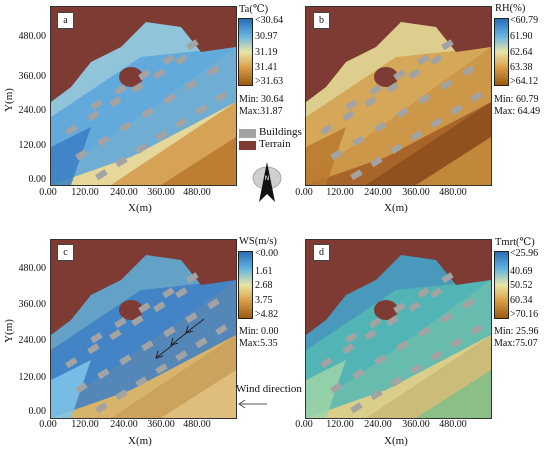  I want to click on panel-a-map-graphic, so click(143, 96).